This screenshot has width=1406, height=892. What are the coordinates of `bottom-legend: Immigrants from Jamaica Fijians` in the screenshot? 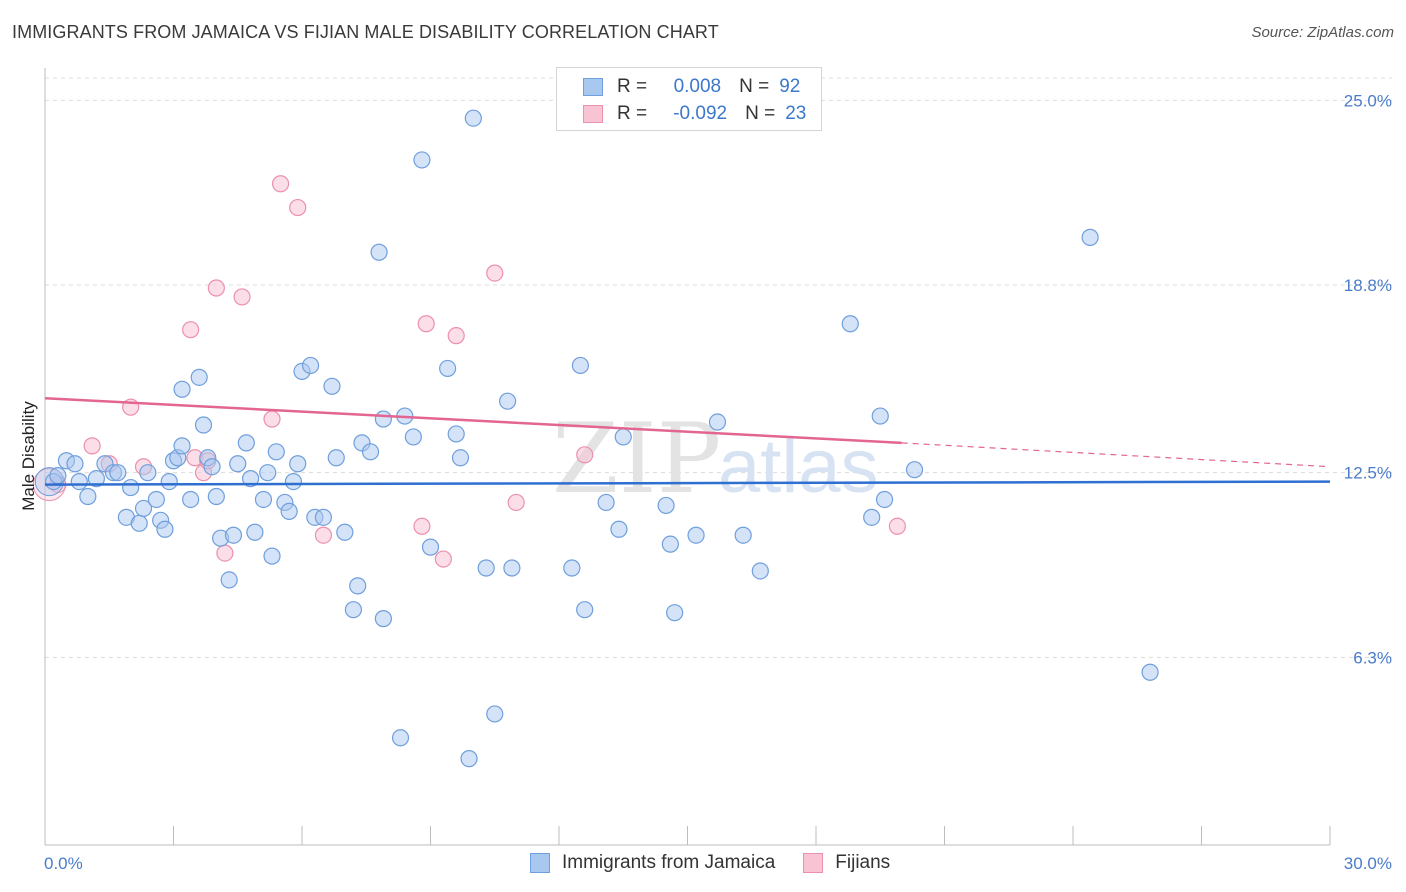 It's located at (724, 863).